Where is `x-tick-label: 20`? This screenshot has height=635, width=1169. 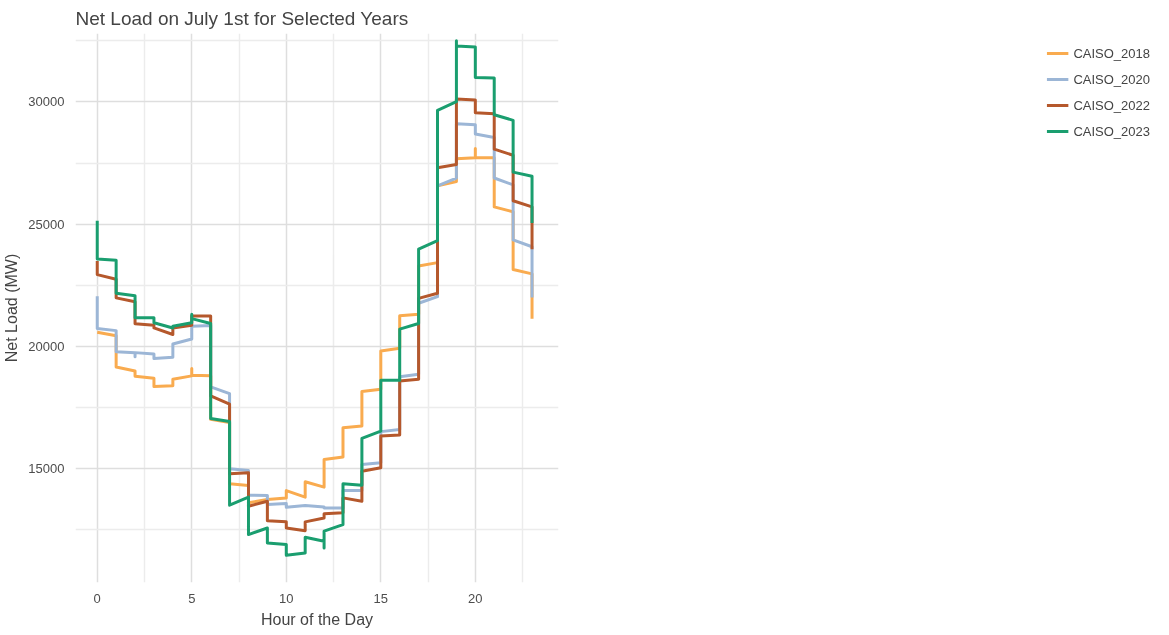
x-tick-label: 20 is located at coordinates (475, 598).